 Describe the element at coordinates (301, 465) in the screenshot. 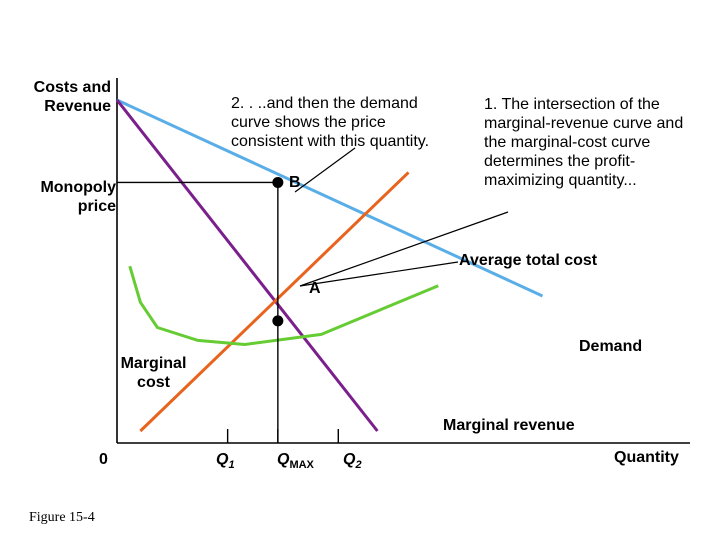

I see `x-tick-qmax-sub: MAX` at that location.